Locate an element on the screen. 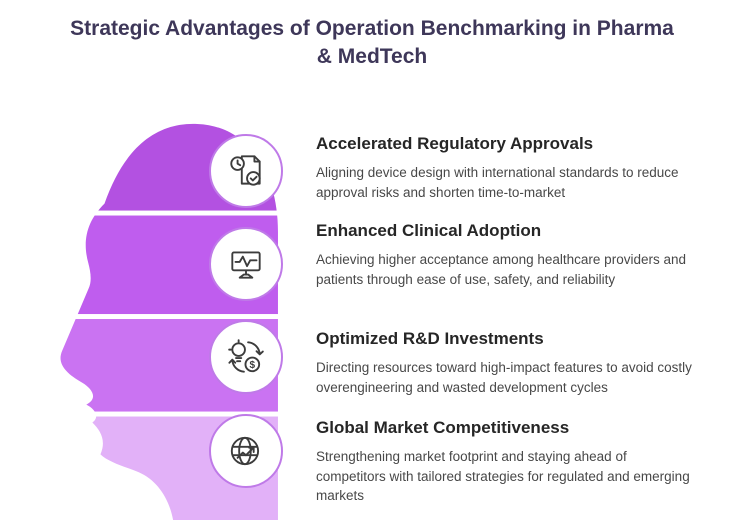 The image size is (744, 520). benefit-heading-1: Accelerated Regulatory Approvals is located at coordinates (455, 143).